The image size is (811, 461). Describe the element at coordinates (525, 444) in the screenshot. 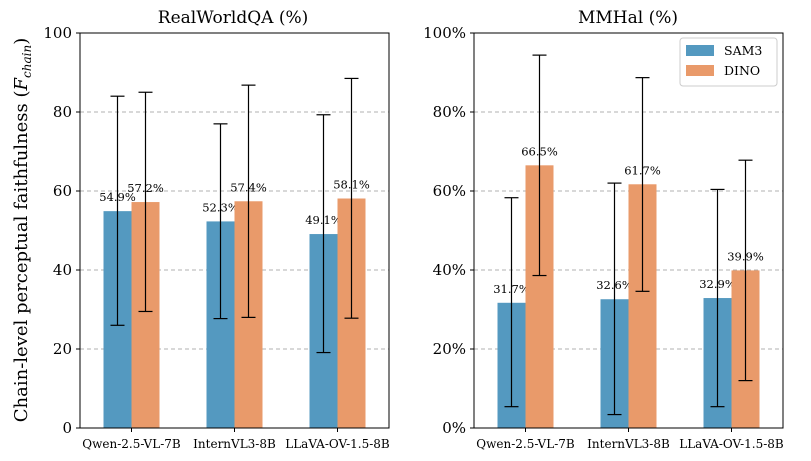

I see `mmhal-x-tick-label: Qwen-2.5-VL-7B` at that location.